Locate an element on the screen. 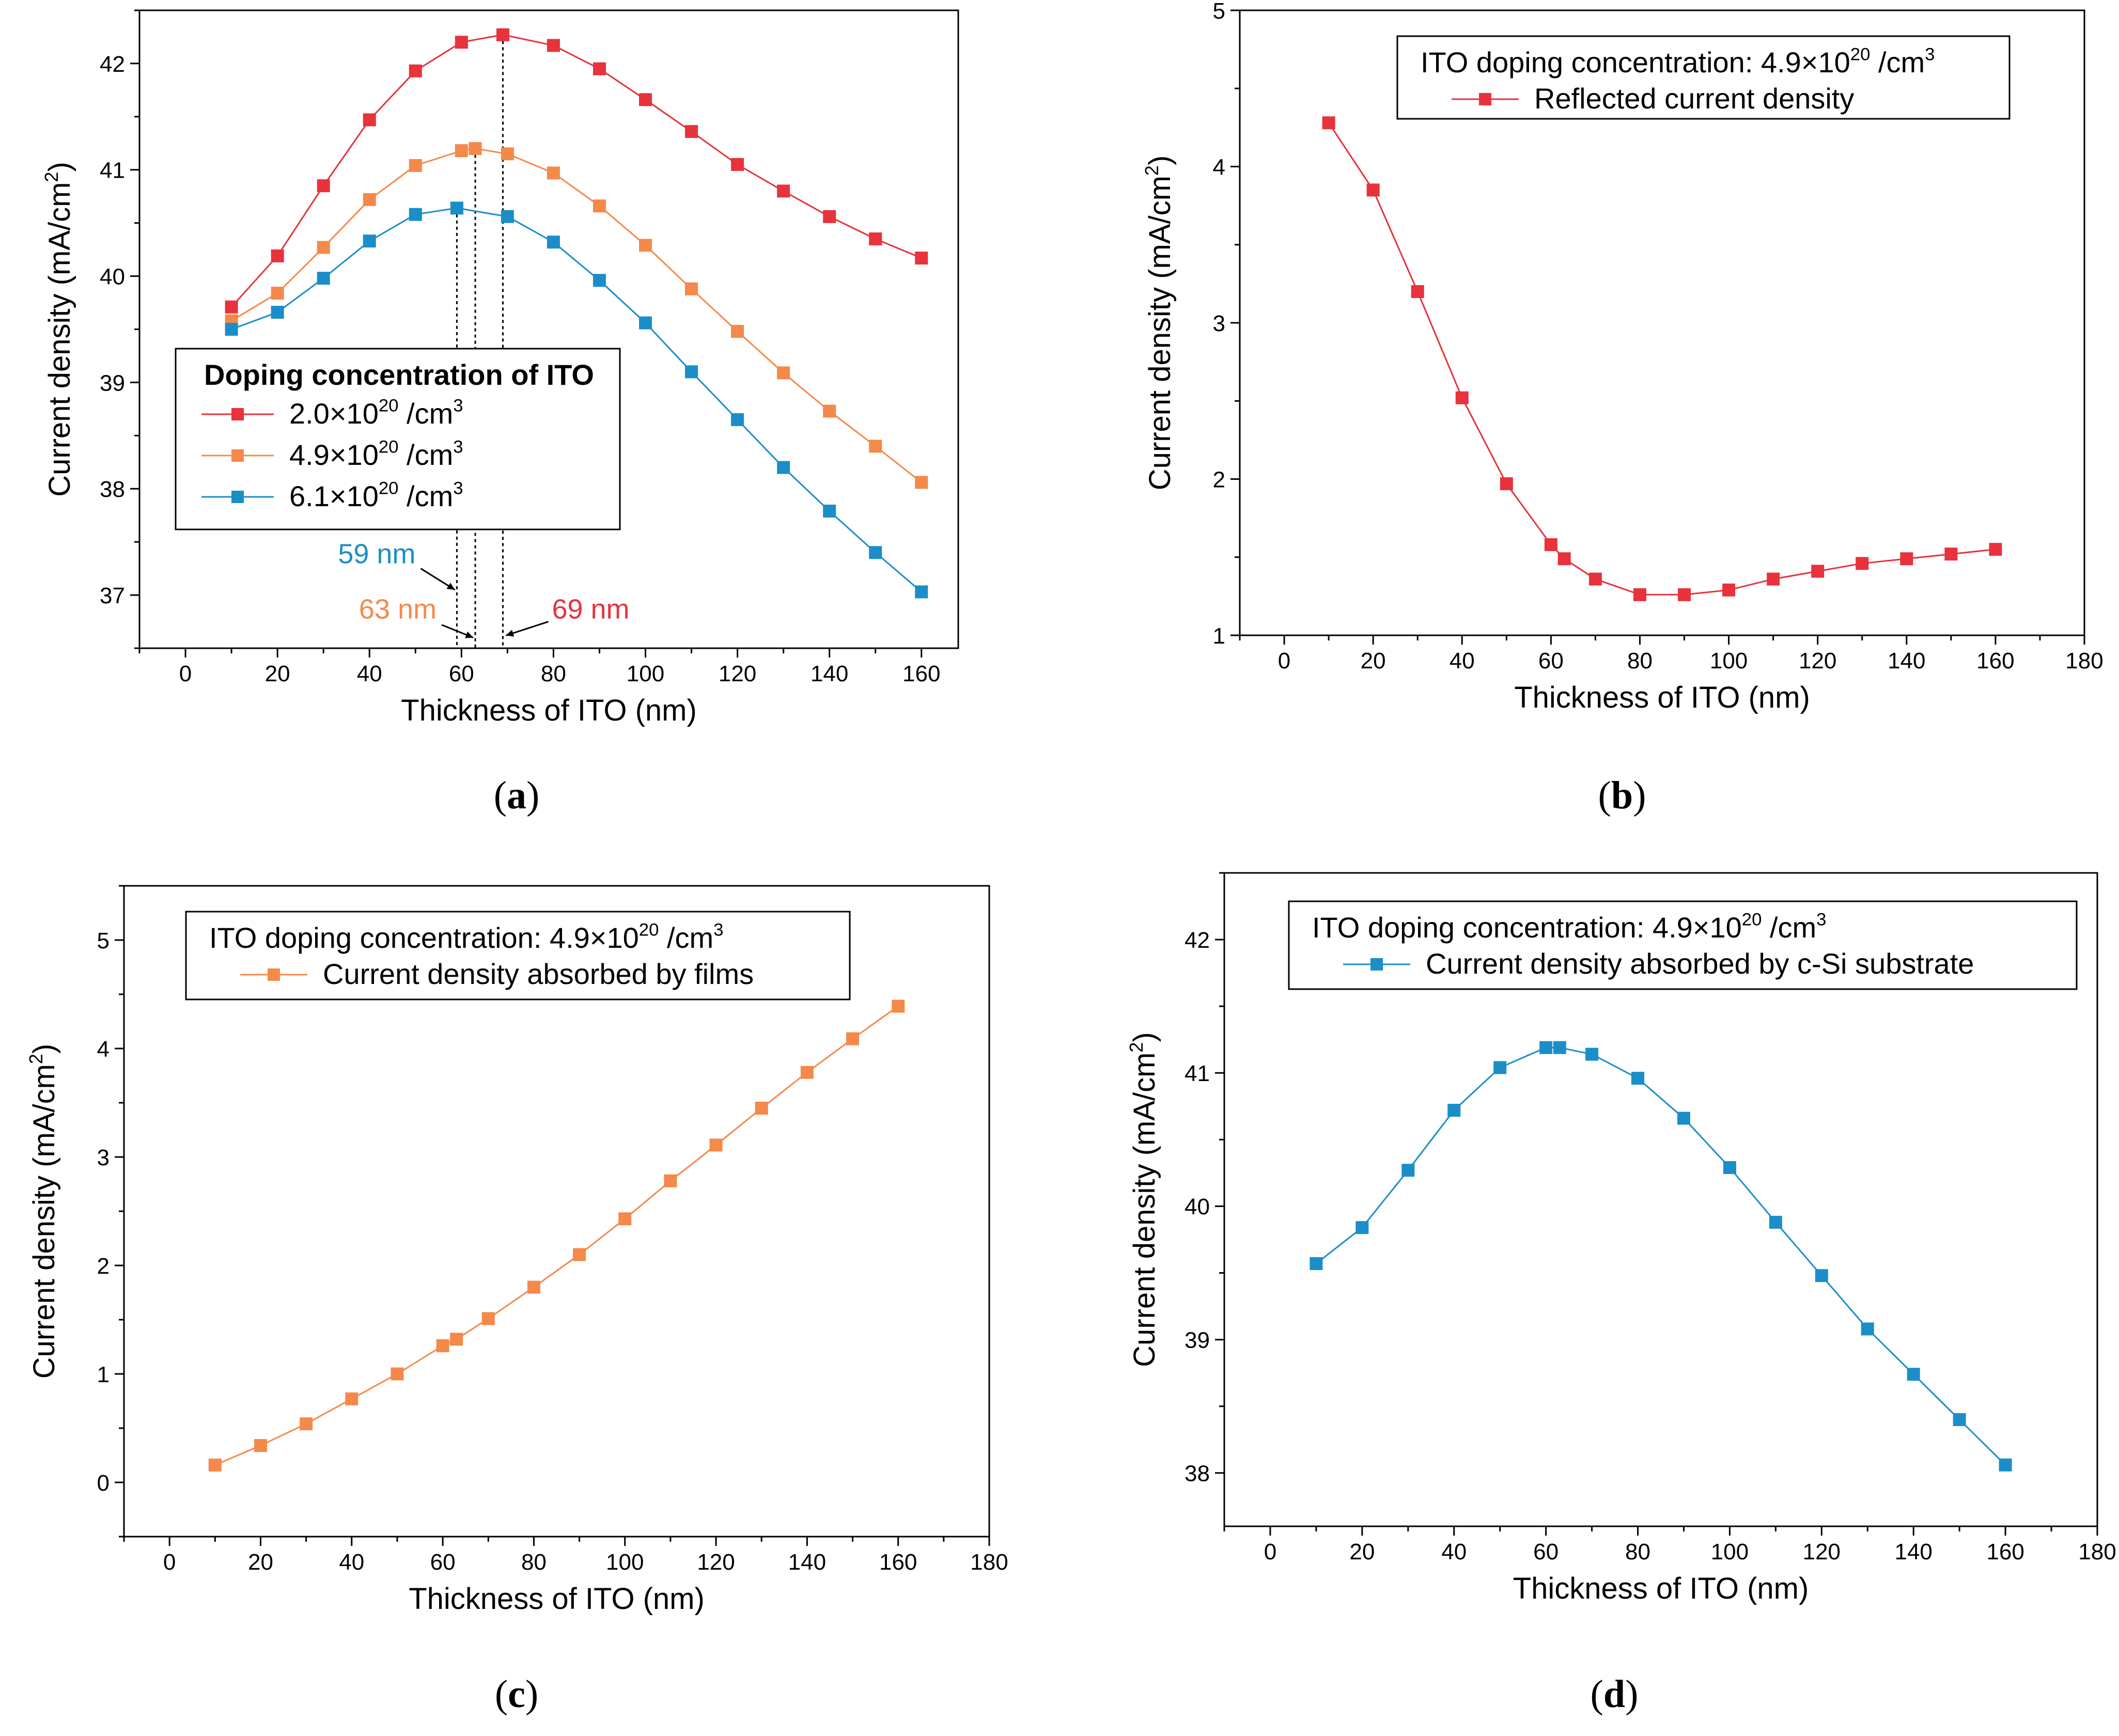 This screenshot has width=2119, height=1736. y-tick-label: 42 is located at coordinates (1197, 940).